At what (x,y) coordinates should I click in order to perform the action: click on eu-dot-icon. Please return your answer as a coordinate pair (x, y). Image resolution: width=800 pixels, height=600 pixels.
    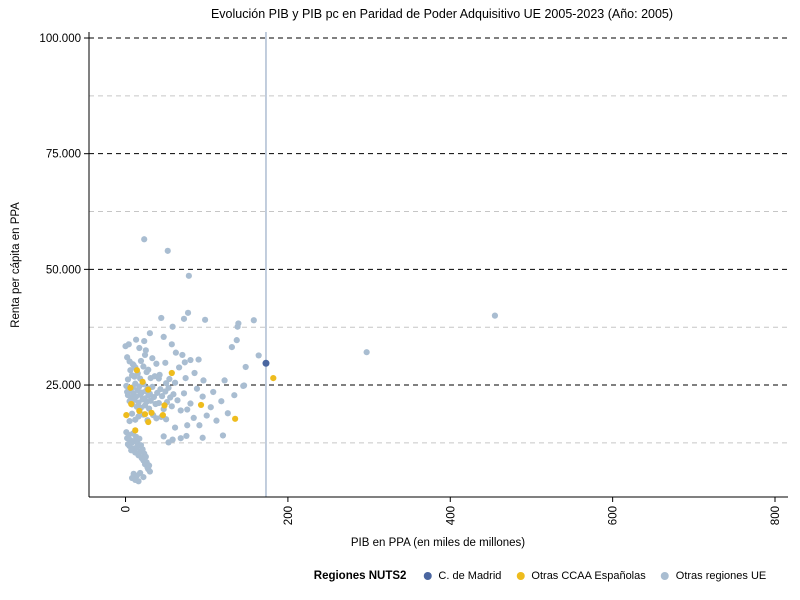
    Looking at the image, I should click on (664, 576).